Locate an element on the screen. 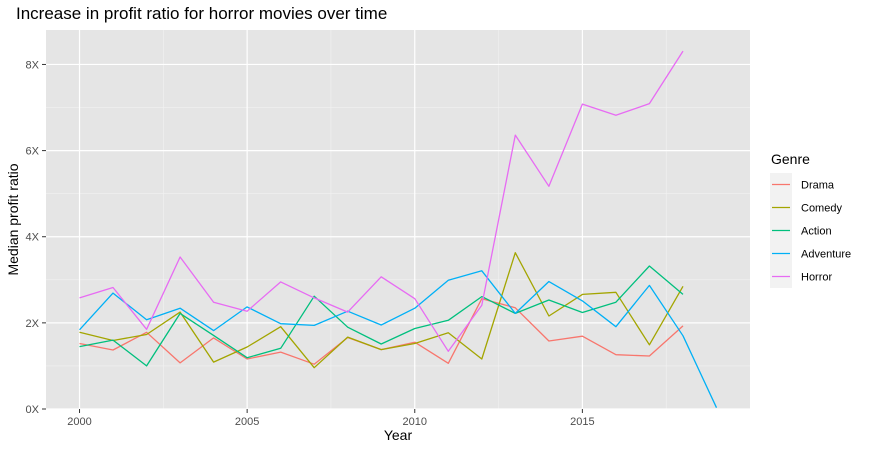 The height and width of the screenshot is (450, 869). x-axis: 2000 2005 2010 2015 is located at coordinates (331, 418).